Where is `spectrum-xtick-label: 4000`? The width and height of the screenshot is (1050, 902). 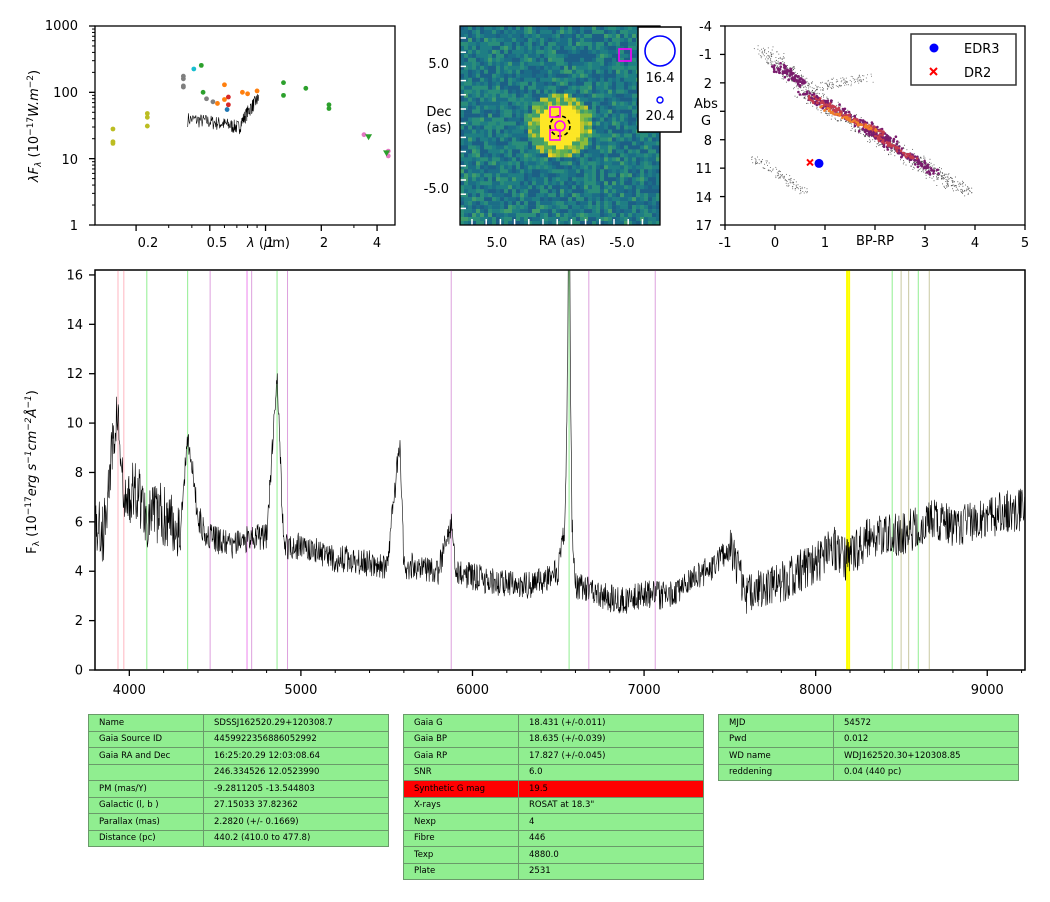
spectrum-xtick-label: 4000 is located at coordinates (129, 690).